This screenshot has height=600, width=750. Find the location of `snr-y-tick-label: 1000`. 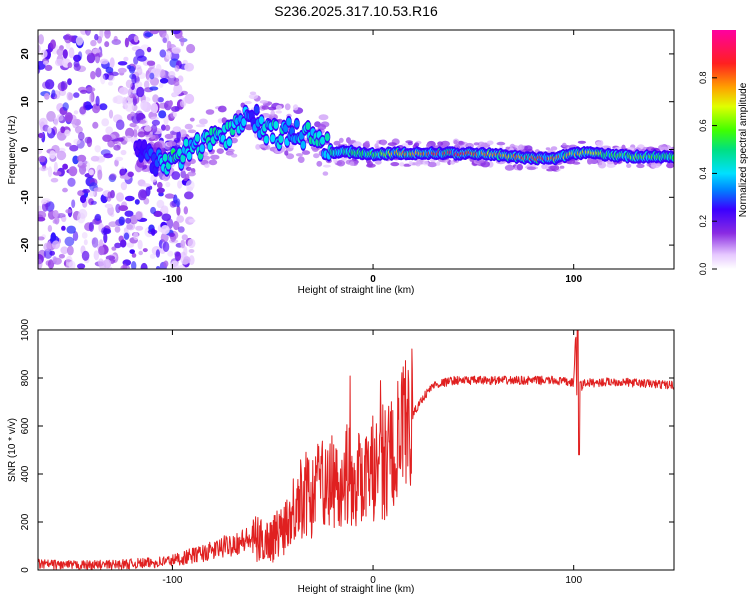

snr-y-tick-label: 1000 is located at coordinates (25, 329).